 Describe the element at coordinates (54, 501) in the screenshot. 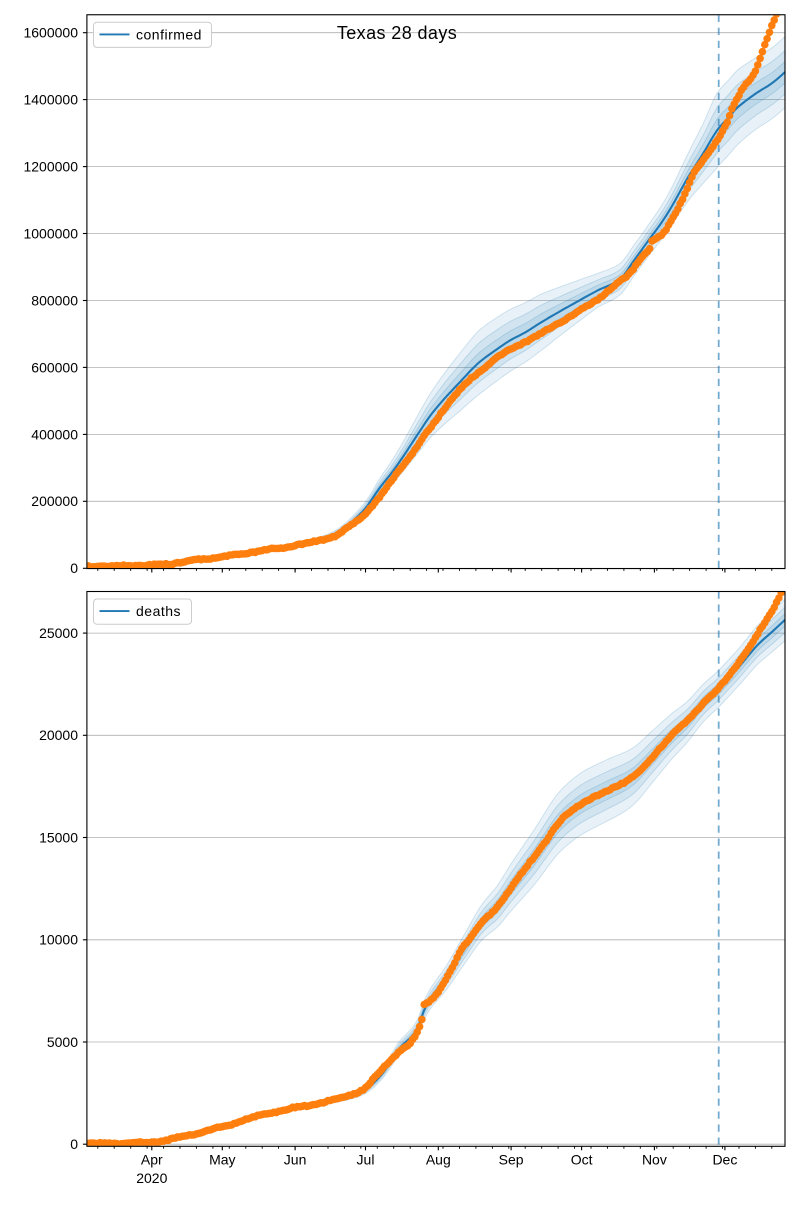

I see `svg-text: 200000` at that location.